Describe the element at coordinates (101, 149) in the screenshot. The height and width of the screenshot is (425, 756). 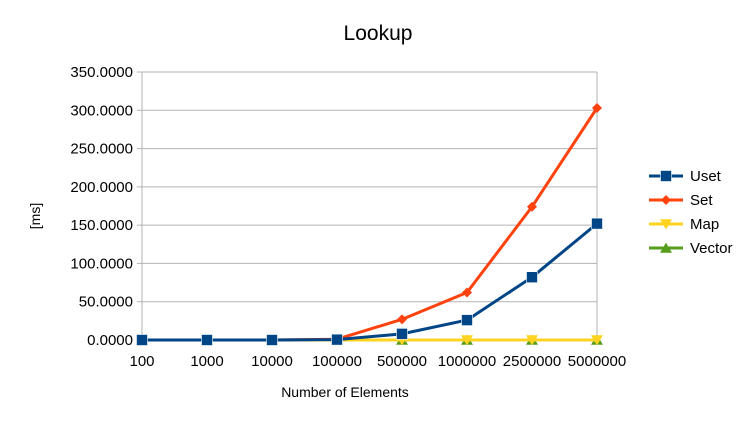
I see `y-tick-label: 250.0000` at that location.